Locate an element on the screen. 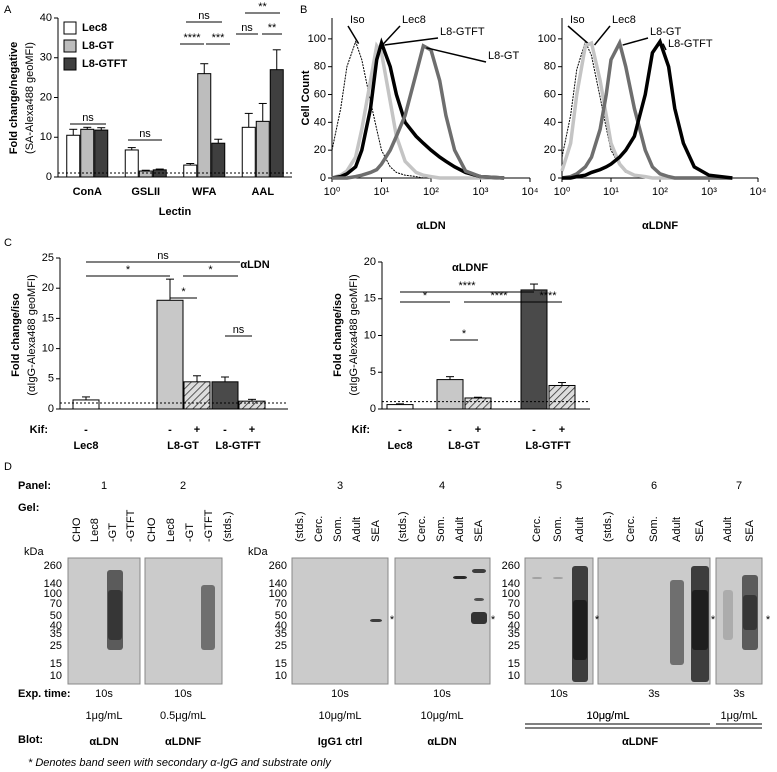 This screenshot has width=777, height=772. x-tick-label: 10⁰ is located at coordinates (562, 192).